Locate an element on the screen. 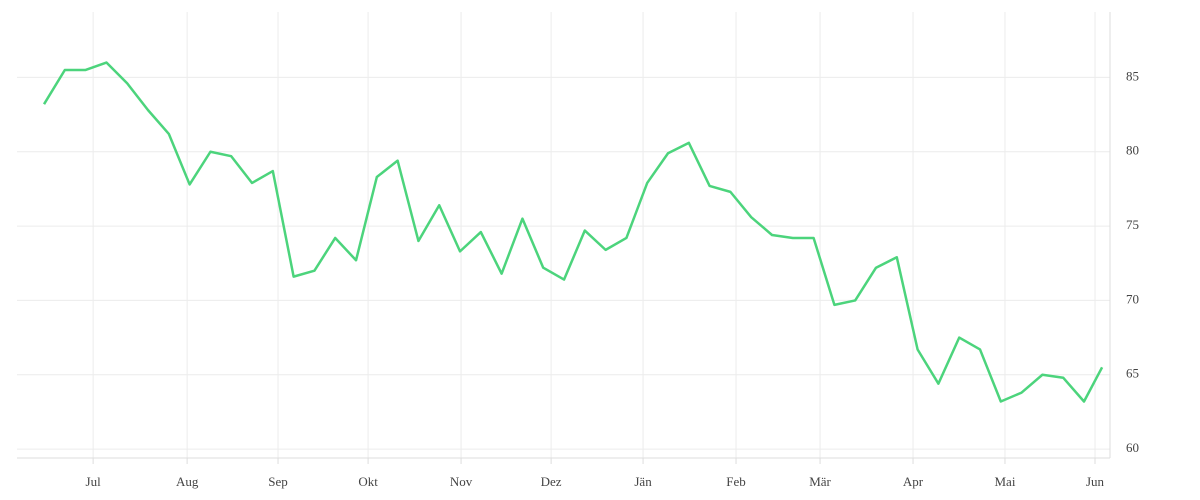 This screenshot has width=1200, height=500. y-tick-label: 65 is located at coordinates (1132, 373).